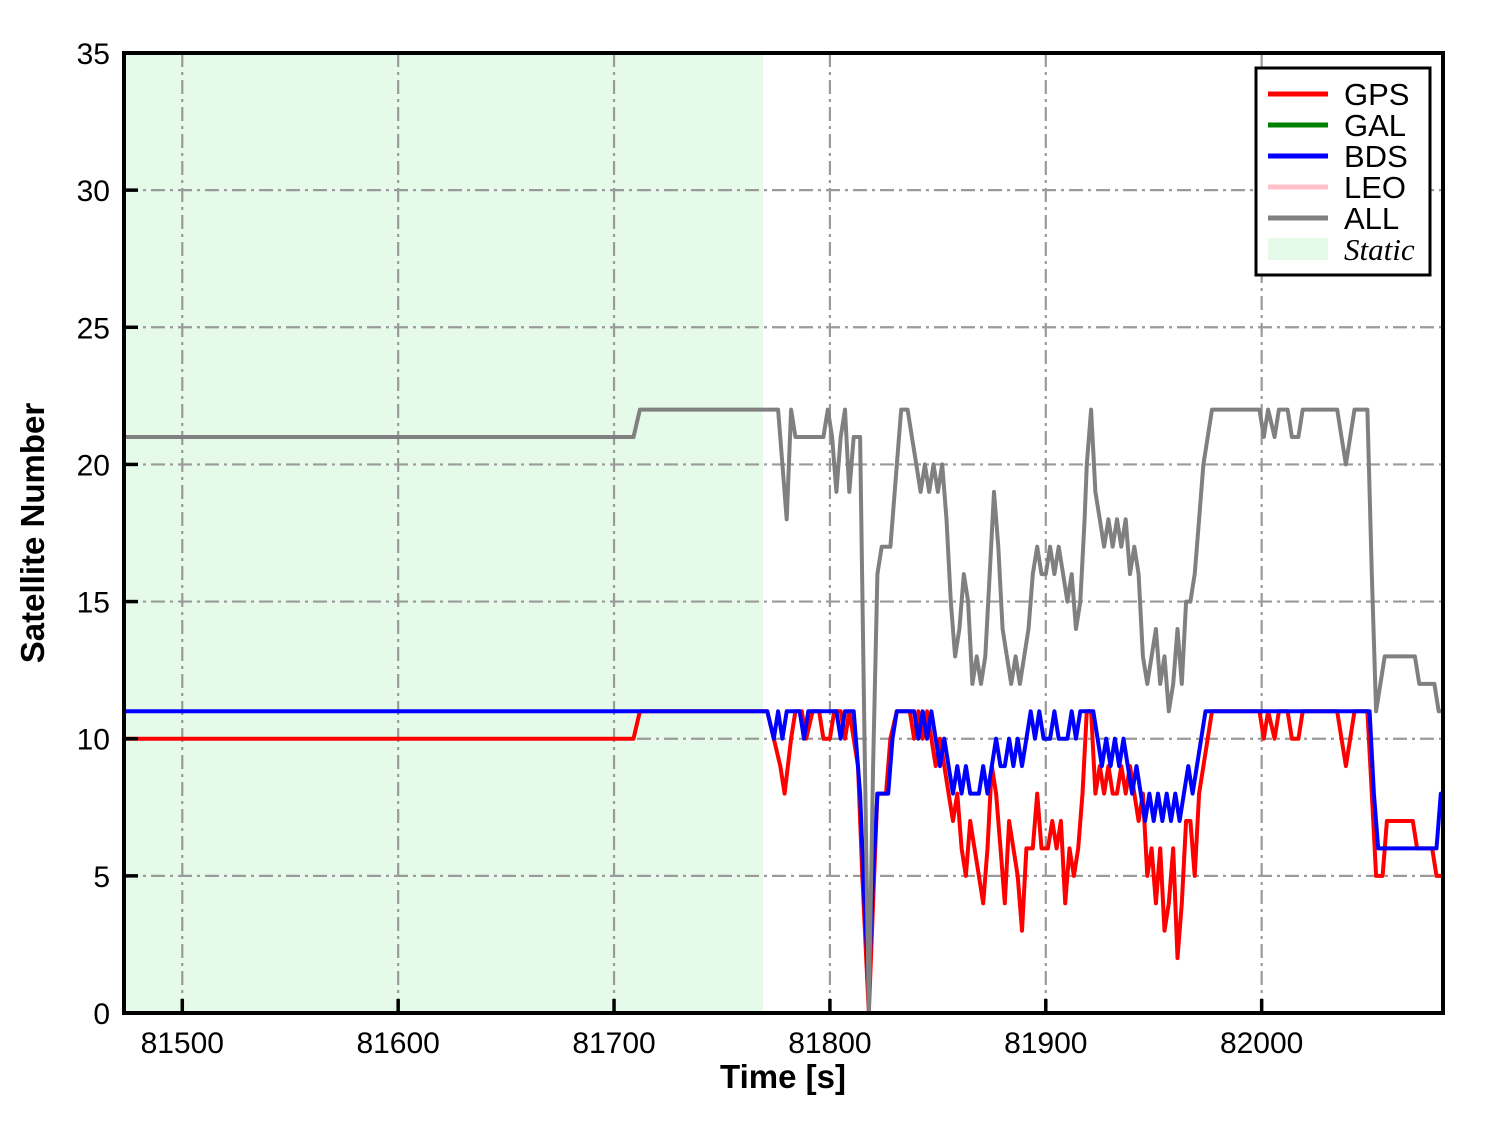  I want to click on x-axis-label: Time [s], so click(783, 1076).